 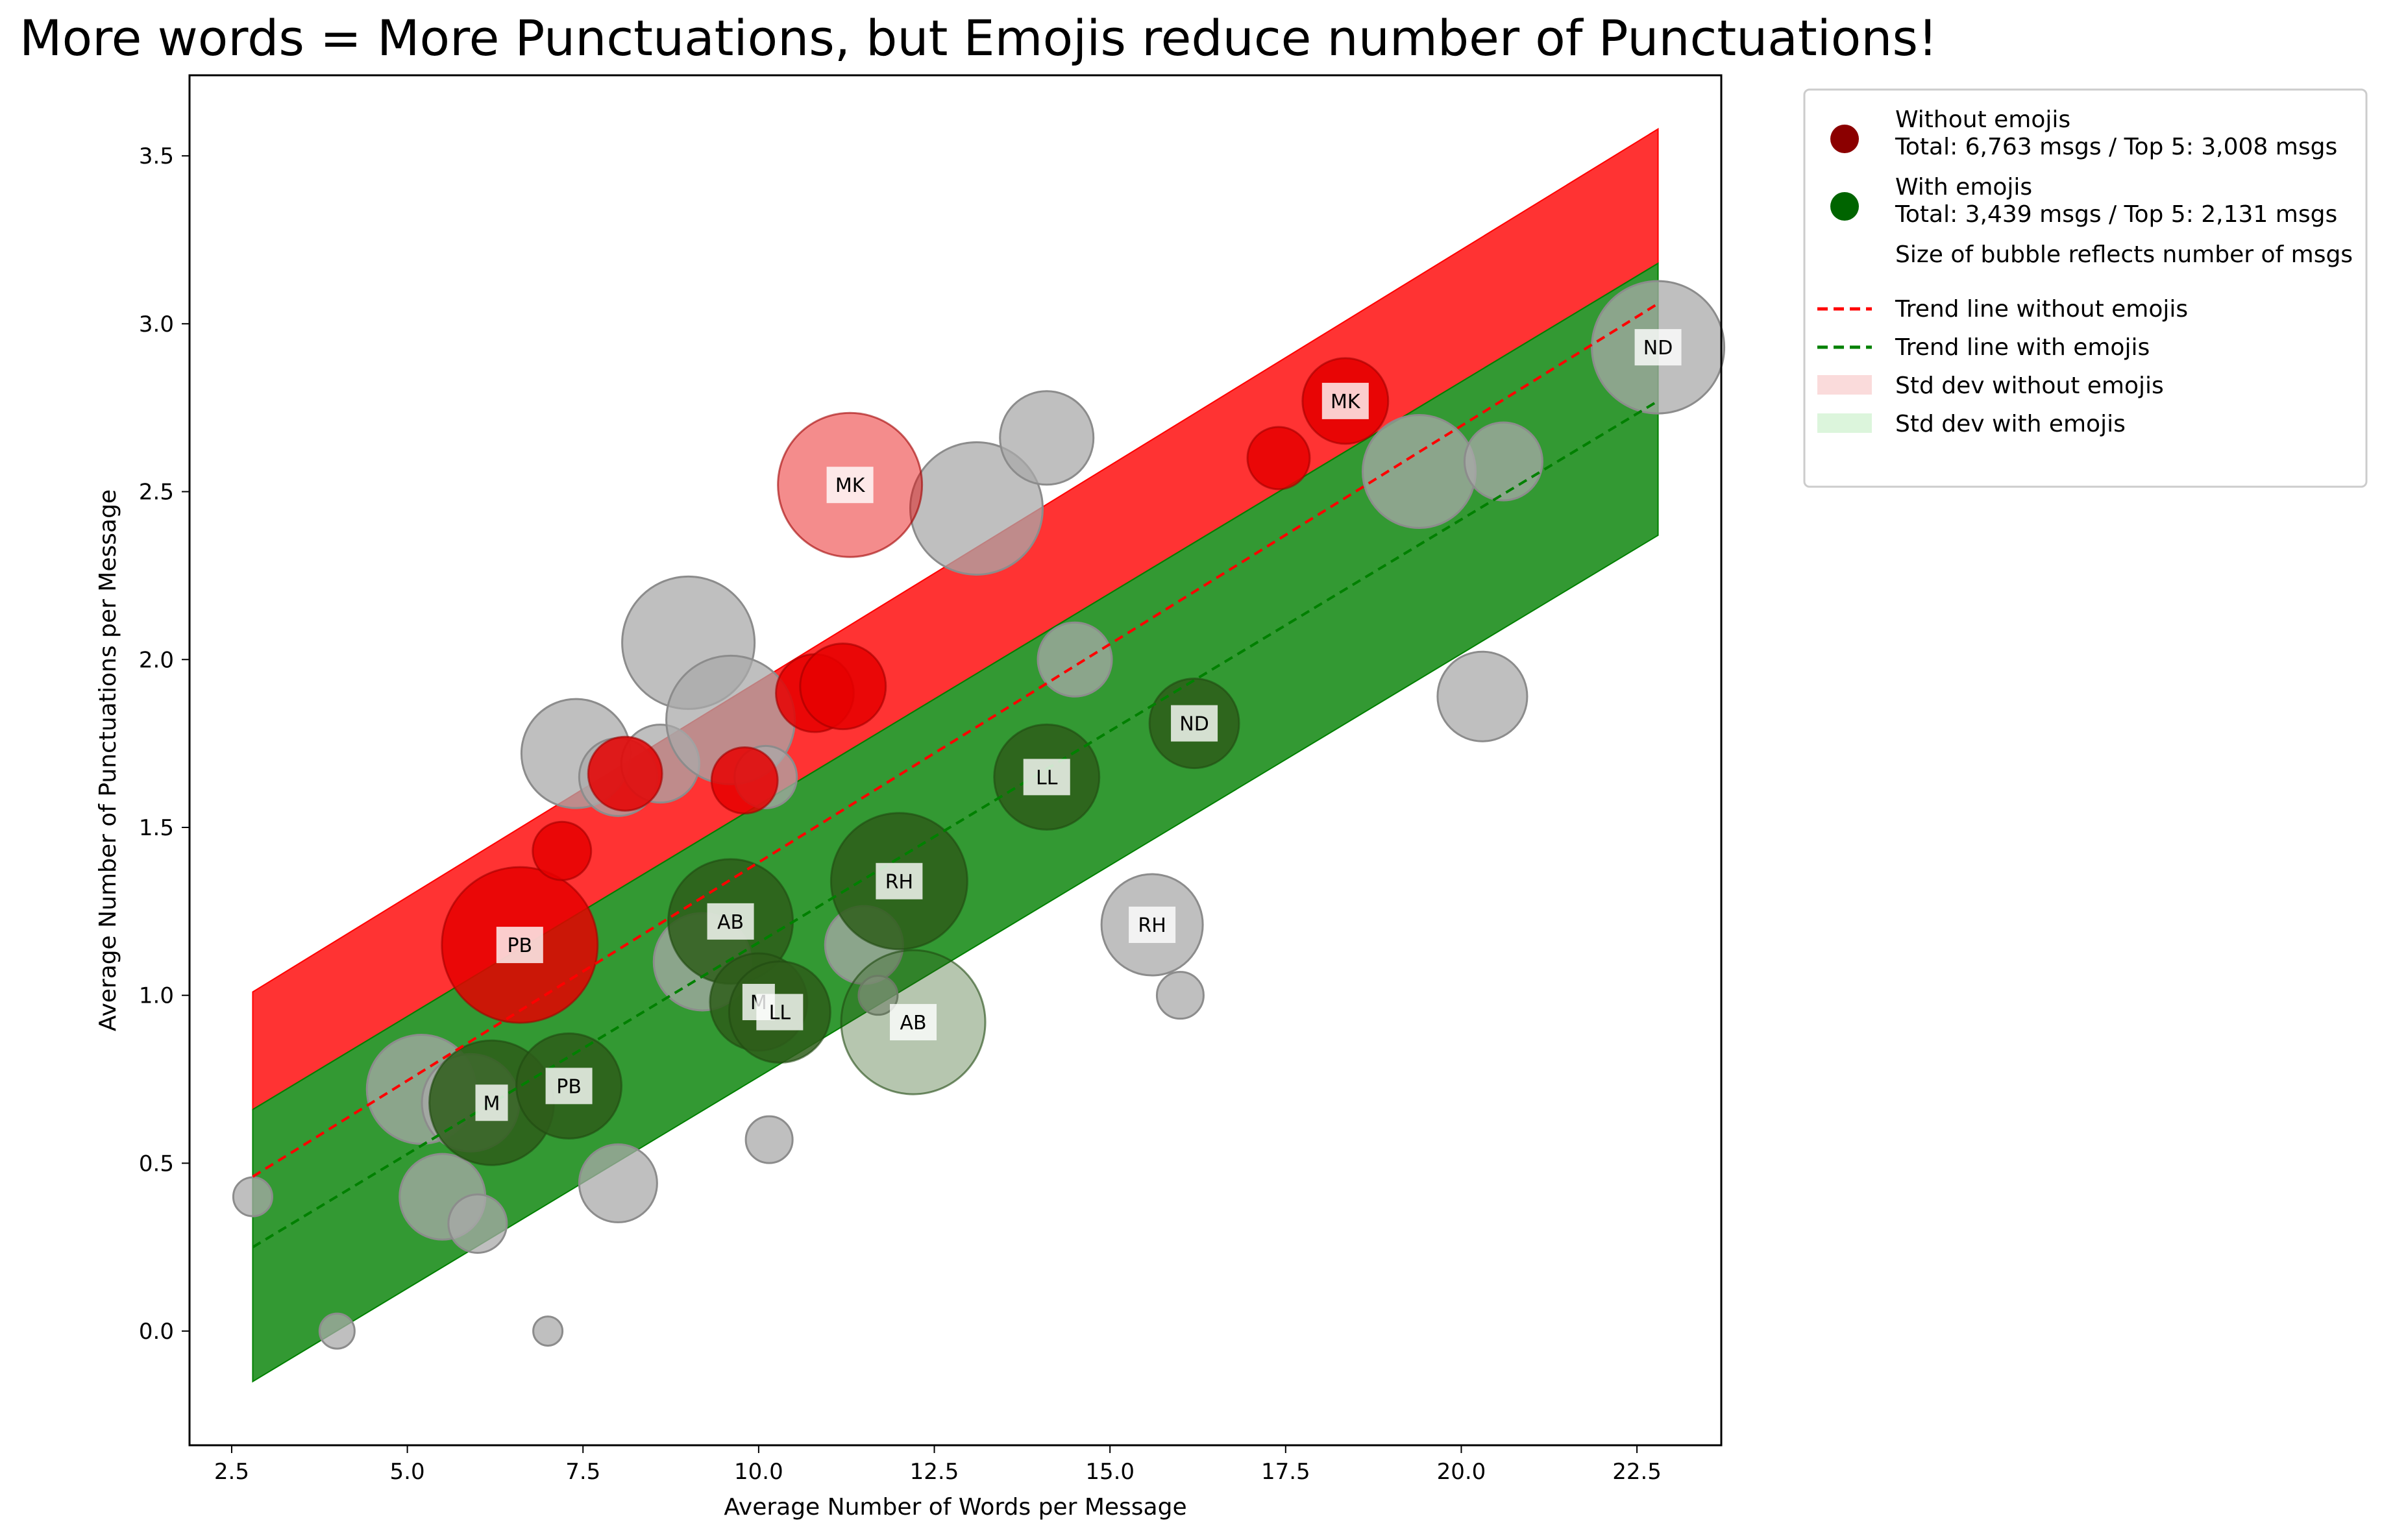 What do you see at coordinates (2116, 147) in the screenshot?
I see `legend-sublabel: Total: 6,763 msgs / Top 5: 3,008 msgs` at bounding box center [2116, 147].